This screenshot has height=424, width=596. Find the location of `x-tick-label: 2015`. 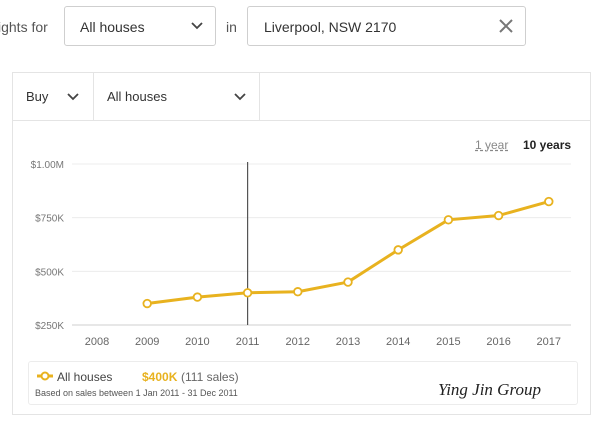

x-tick-label: 2015 is located at coordinates (448, 342).